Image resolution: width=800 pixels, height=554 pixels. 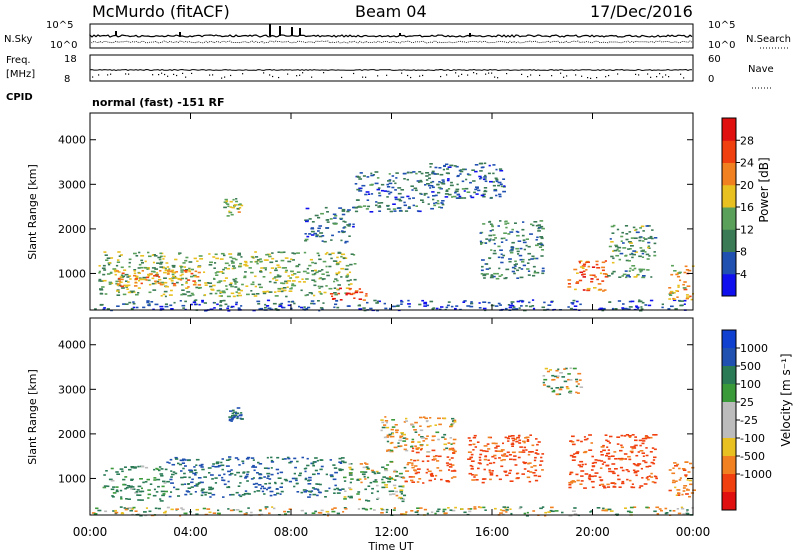 I want to click on velocity-ytick-label: 2000, so click(x=72, y=434).